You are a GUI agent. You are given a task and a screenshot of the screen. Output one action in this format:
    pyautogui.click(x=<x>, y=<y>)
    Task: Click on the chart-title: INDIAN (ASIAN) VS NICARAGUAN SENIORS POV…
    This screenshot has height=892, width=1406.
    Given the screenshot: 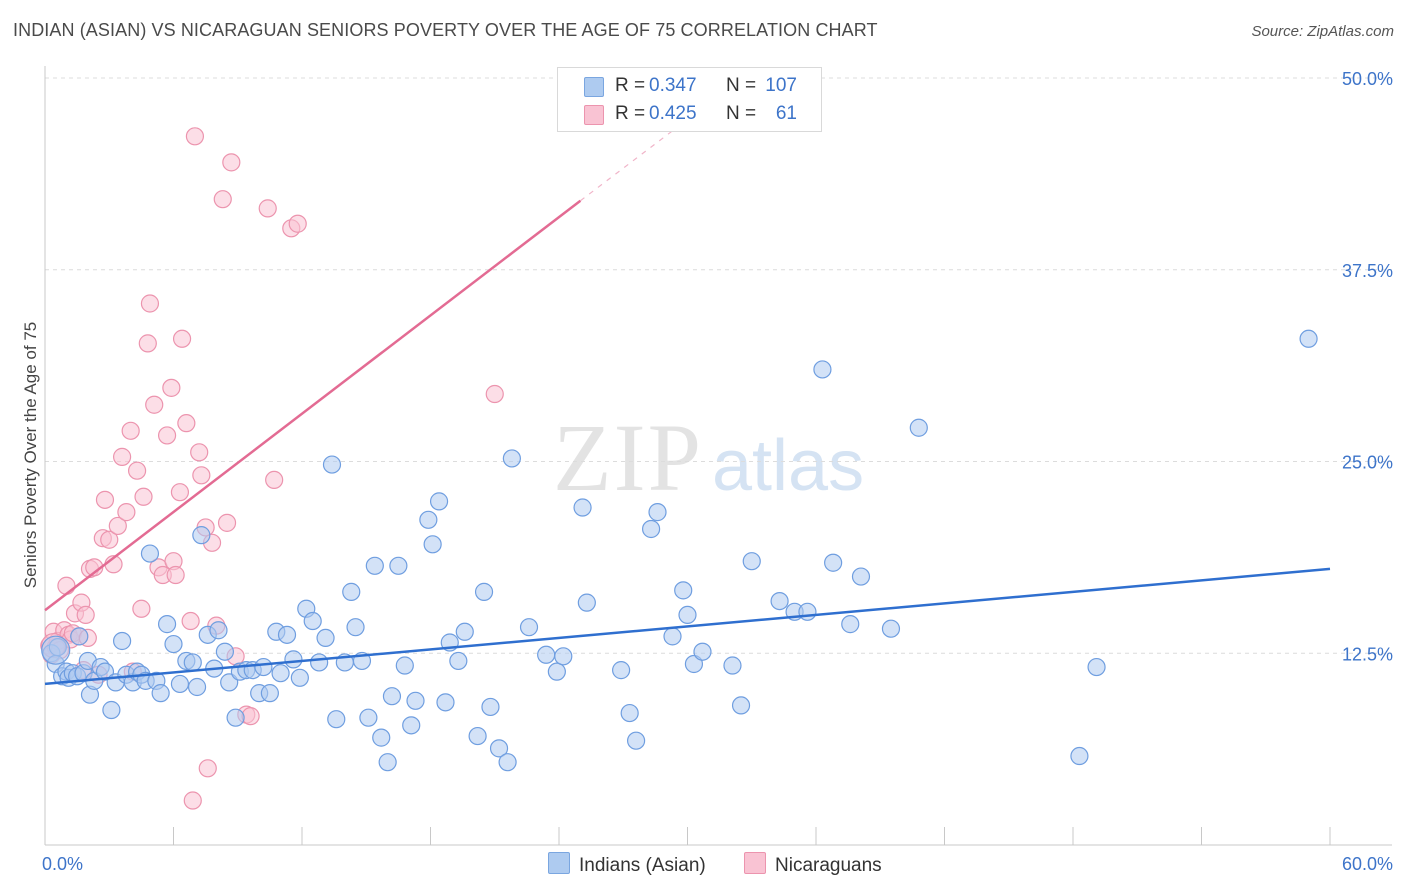 What is the action you would take?
    pyautogui.click(x=445, y=30)
    